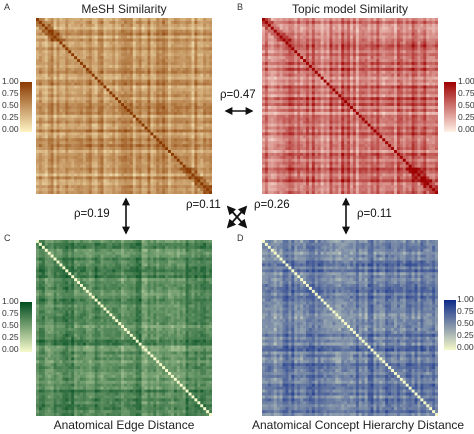 This screenshot has height=434, width=474. I want to click on cb-b-tick-2: 0.75, so click(466, 93).